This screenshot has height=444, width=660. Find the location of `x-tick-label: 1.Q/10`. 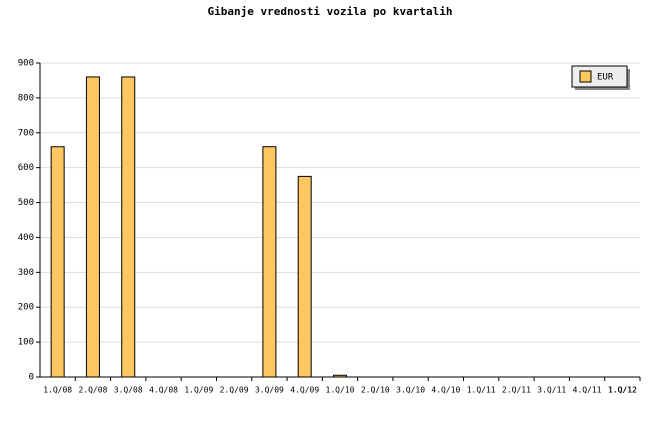

x-tick-label: 1.Q/10 is located at coordinates (340, 390).